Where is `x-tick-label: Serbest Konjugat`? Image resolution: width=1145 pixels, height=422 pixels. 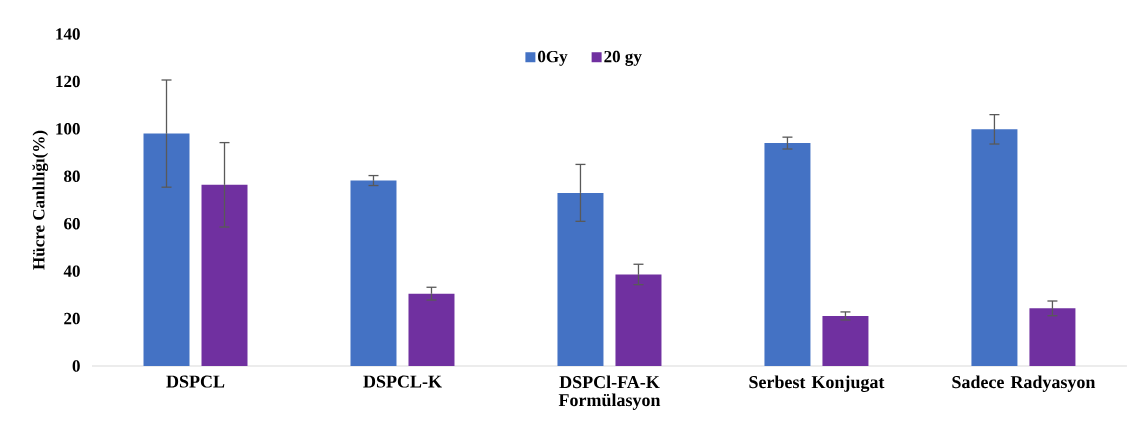 x-tick-label: Serbest Konjugat is located at coordinates (817, 383).